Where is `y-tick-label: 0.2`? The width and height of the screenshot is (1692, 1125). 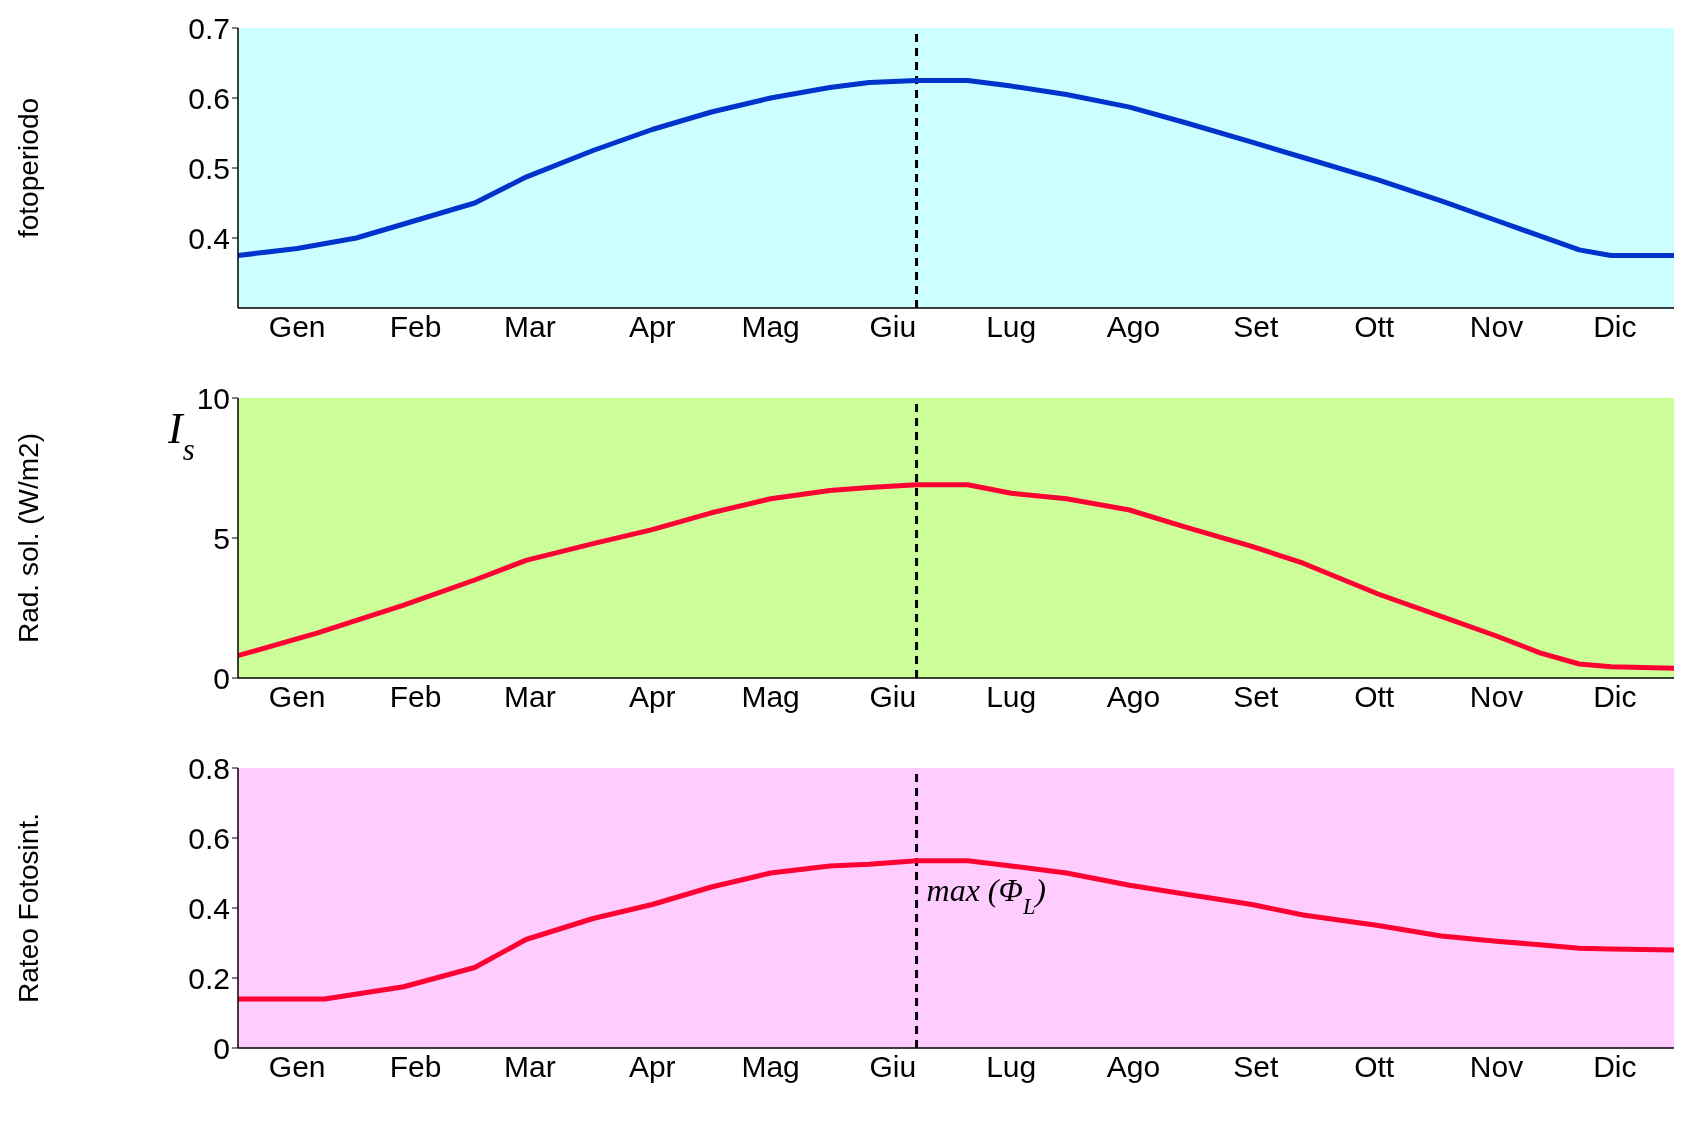 y-tick-label: 0.2 is located at coordinates (209, 978).